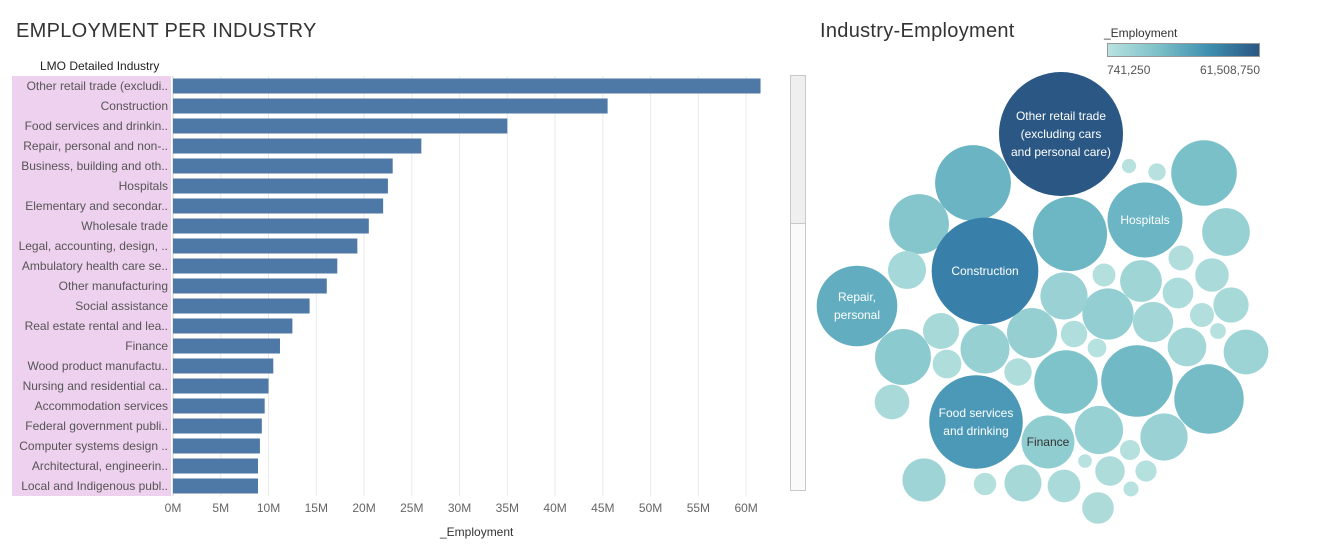 This screenshot has width=1338, height=559. I want to click on category-label: Other retail trade (excludi.., so click(97, 86).